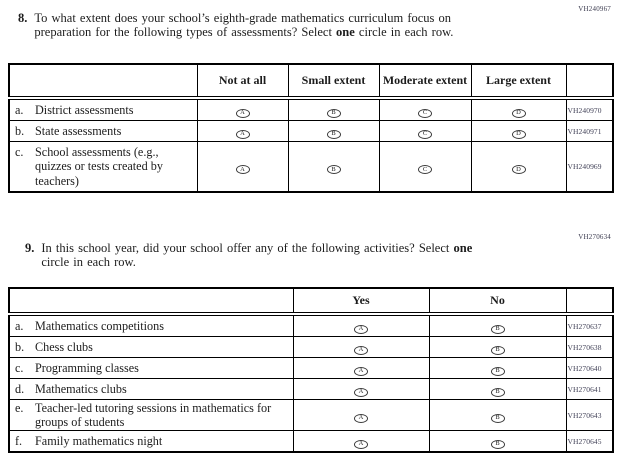 This screenshot has width=620, height=453. Describe the element at coordinates (589, 325) in the screenshot. I see `row-code: VH270637` at that location.